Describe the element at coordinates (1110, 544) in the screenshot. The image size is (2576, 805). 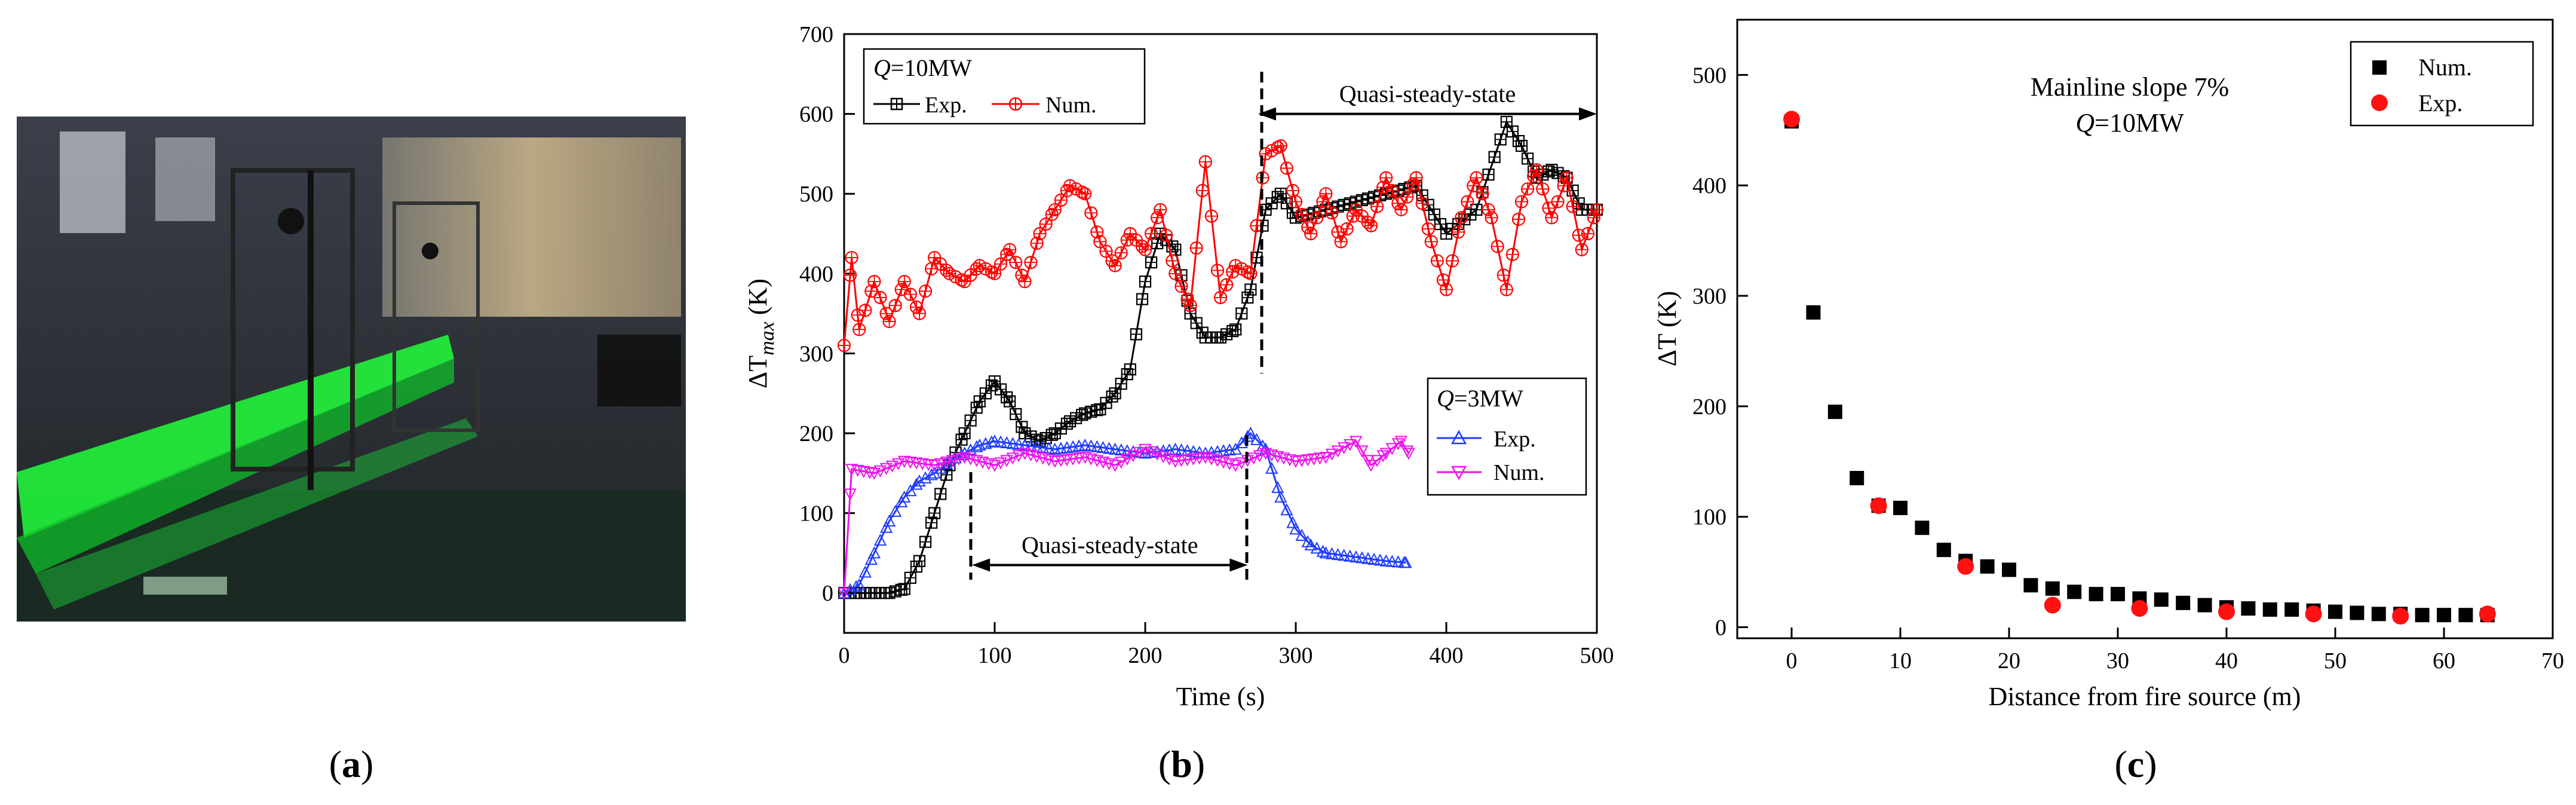
I see `quasi-steady-bottom-label: Quasi-steady-state` at that location.